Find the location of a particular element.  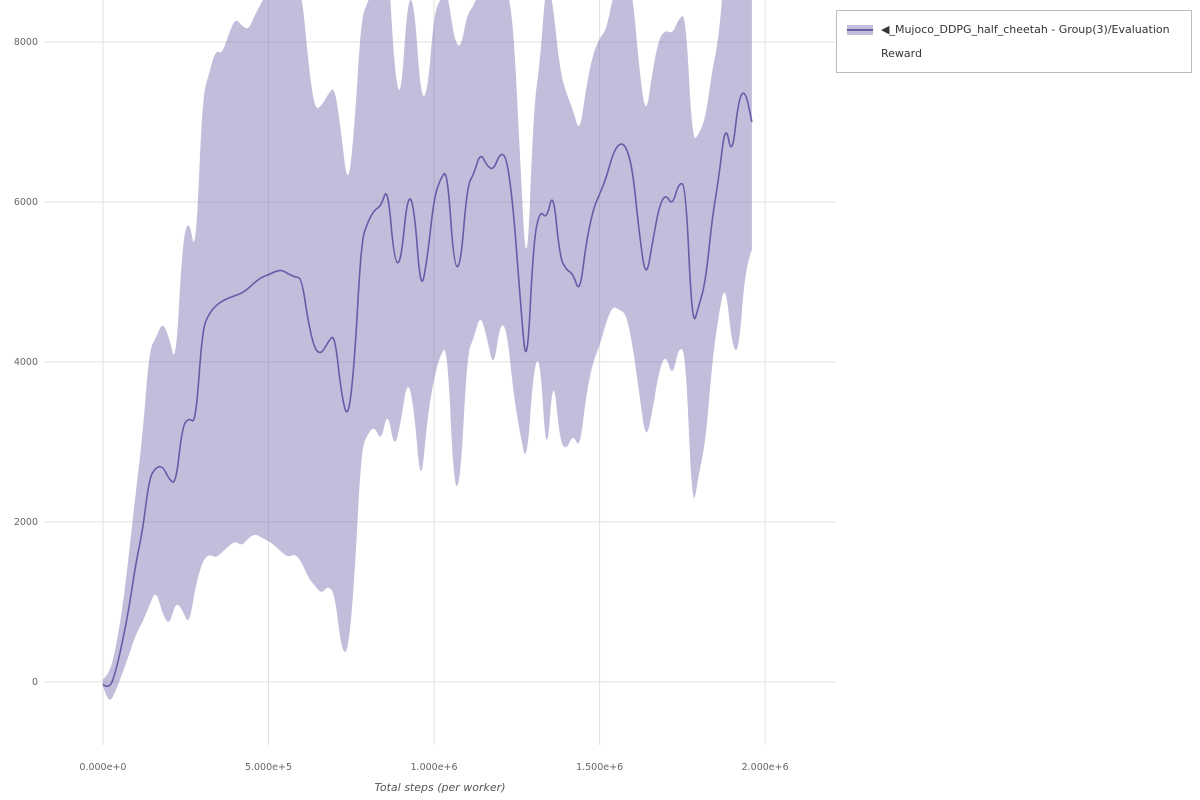

x-tick-label: 1.000e+6 is located at coordinates (434, 767).